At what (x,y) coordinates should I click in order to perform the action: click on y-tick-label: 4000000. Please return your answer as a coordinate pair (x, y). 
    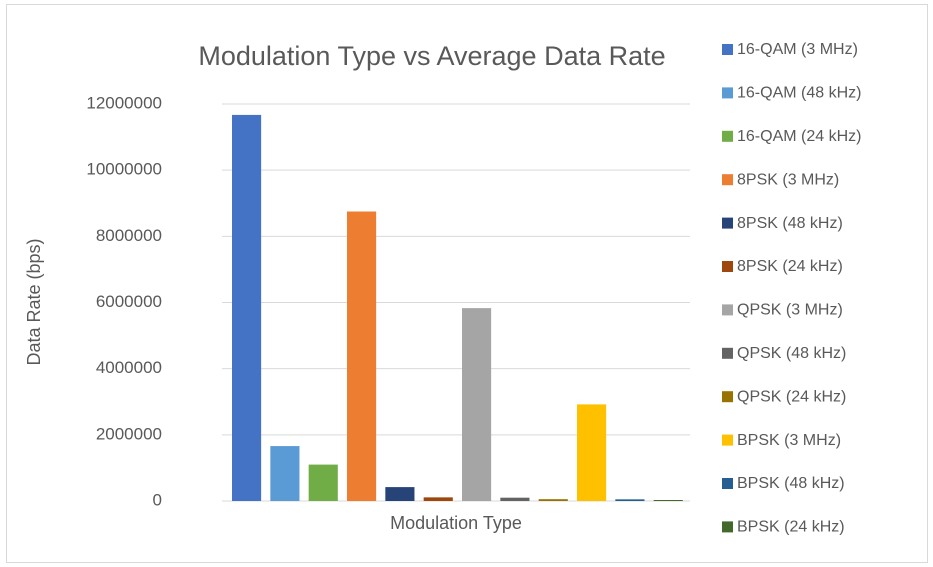
    Looking at the image, I should click on (129, 367).